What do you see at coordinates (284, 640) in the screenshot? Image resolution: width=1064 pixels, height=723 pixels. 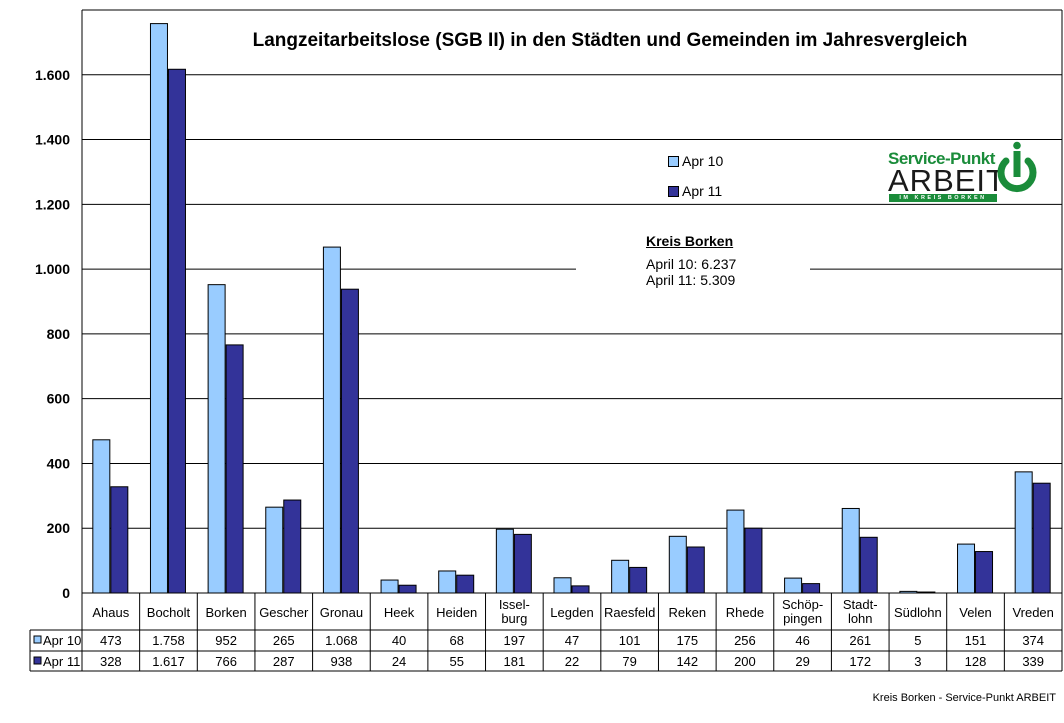 I see `table-value: 265` at bounding box center [284, 640].